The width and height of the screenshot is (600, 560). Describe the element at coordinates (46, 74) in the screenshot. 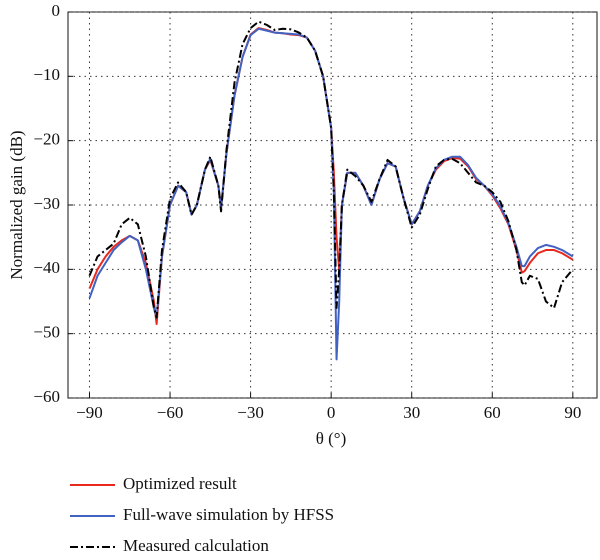

I see `y-tick-label: −10` at that location.